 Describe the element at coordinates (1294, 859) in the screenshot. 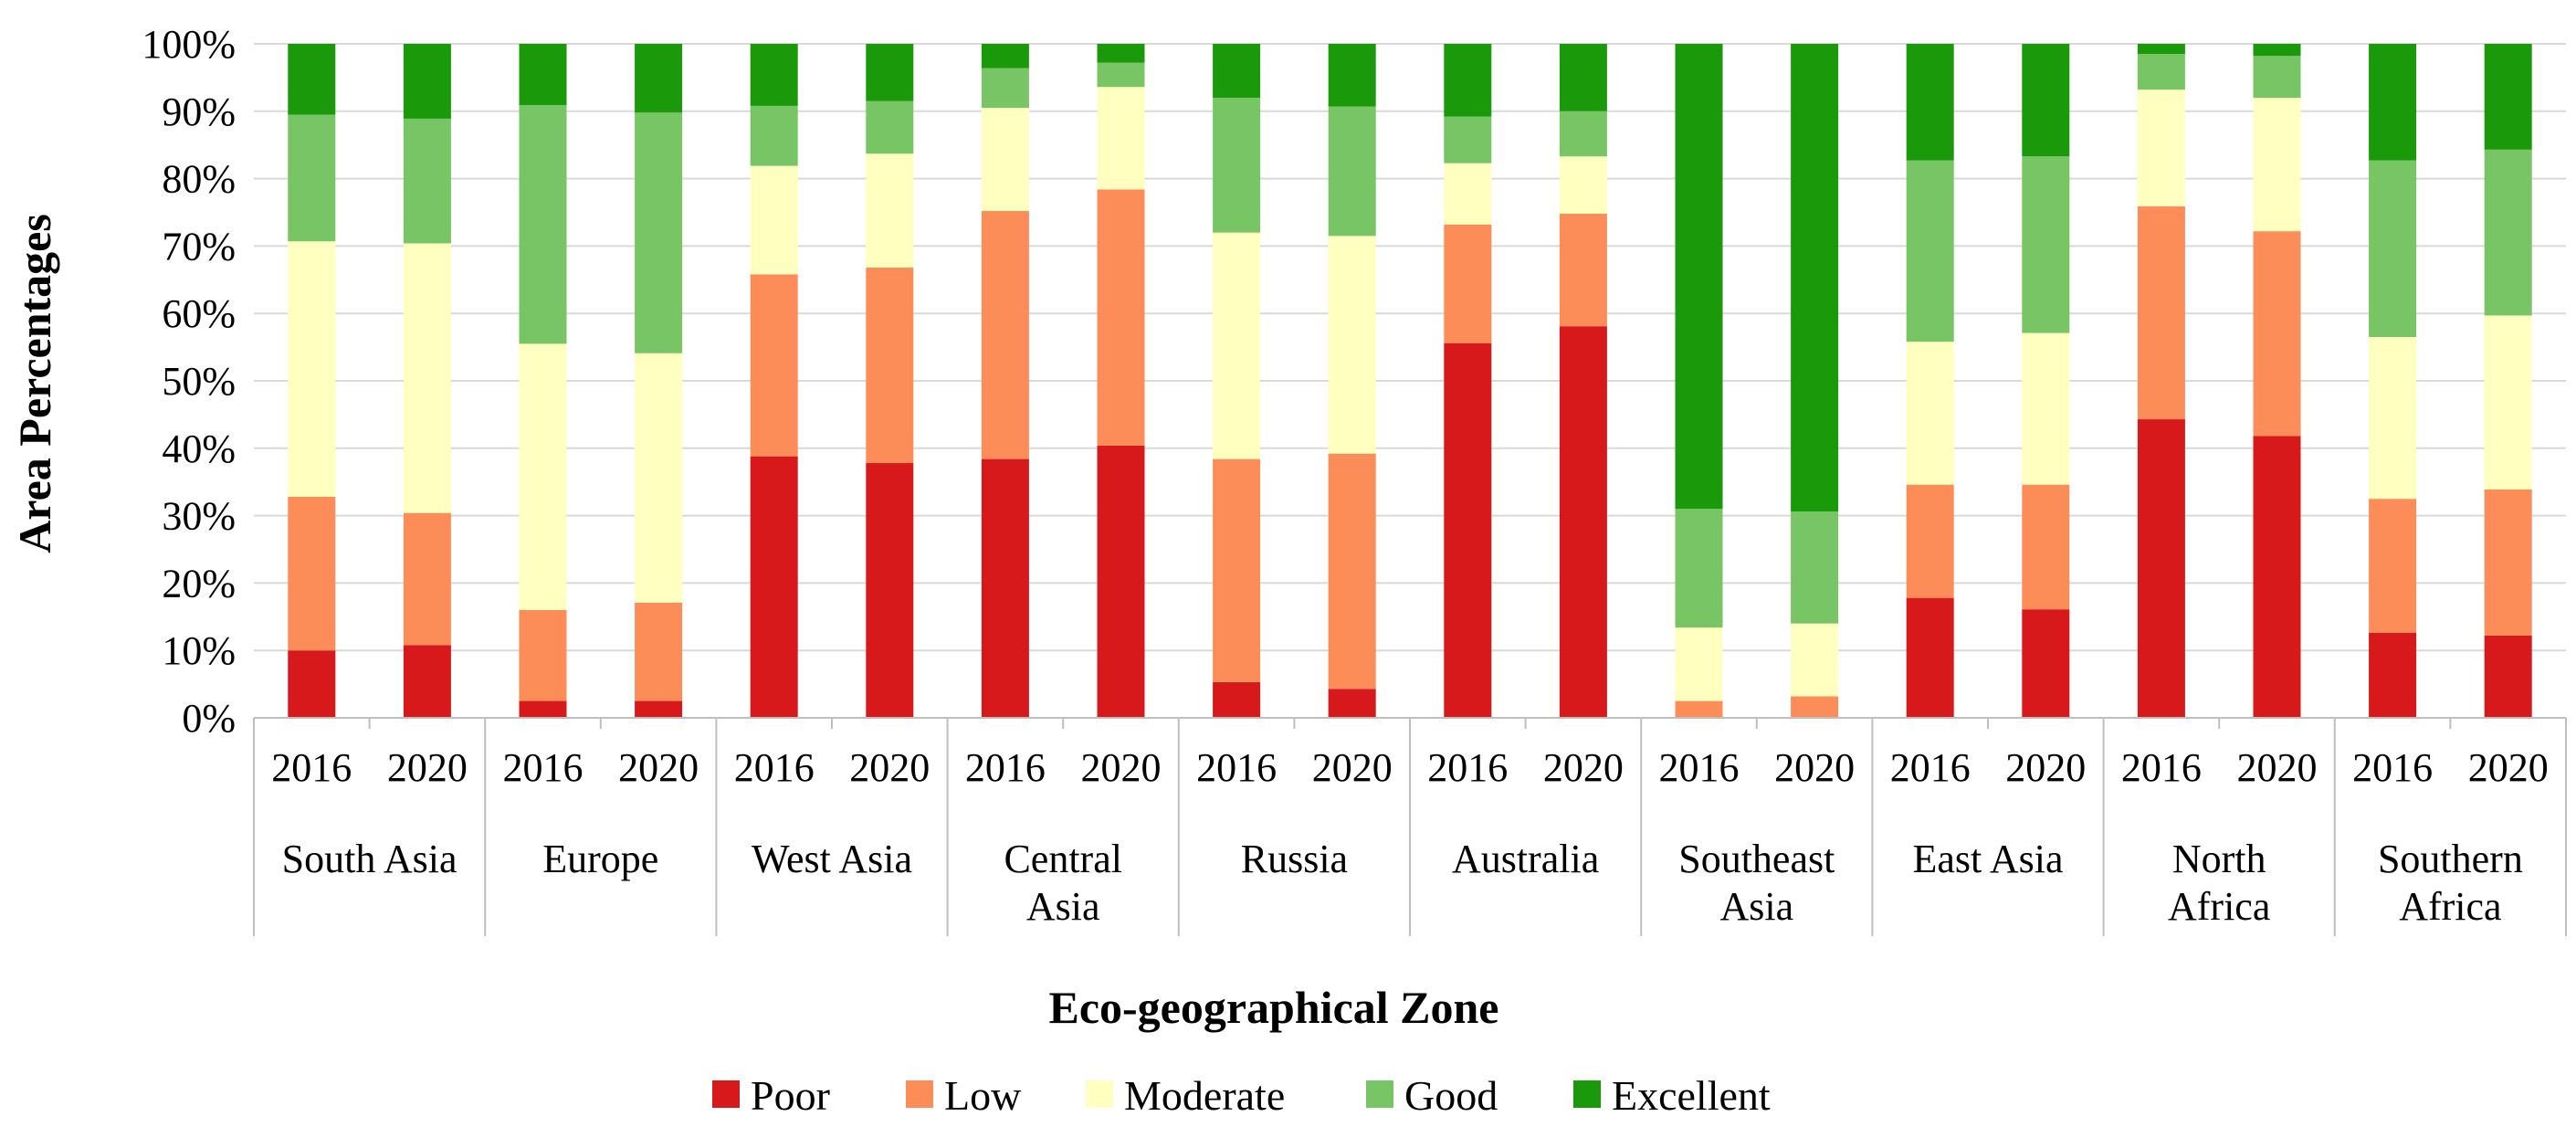

I see `x-zone-label: Russia` at that location.